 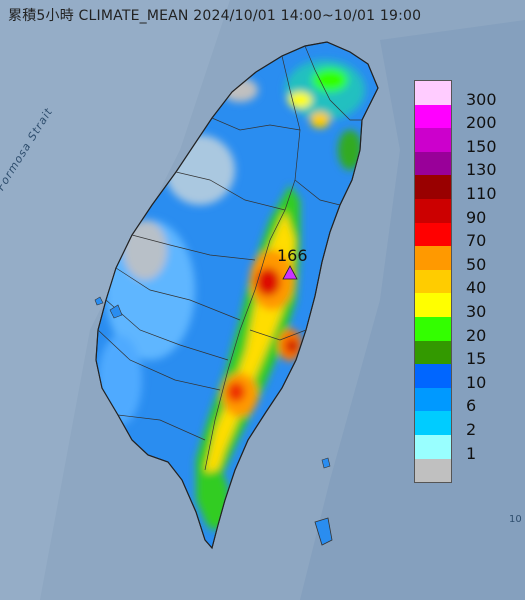 I want to click on max-station-marker, so click(x=290, y=272).